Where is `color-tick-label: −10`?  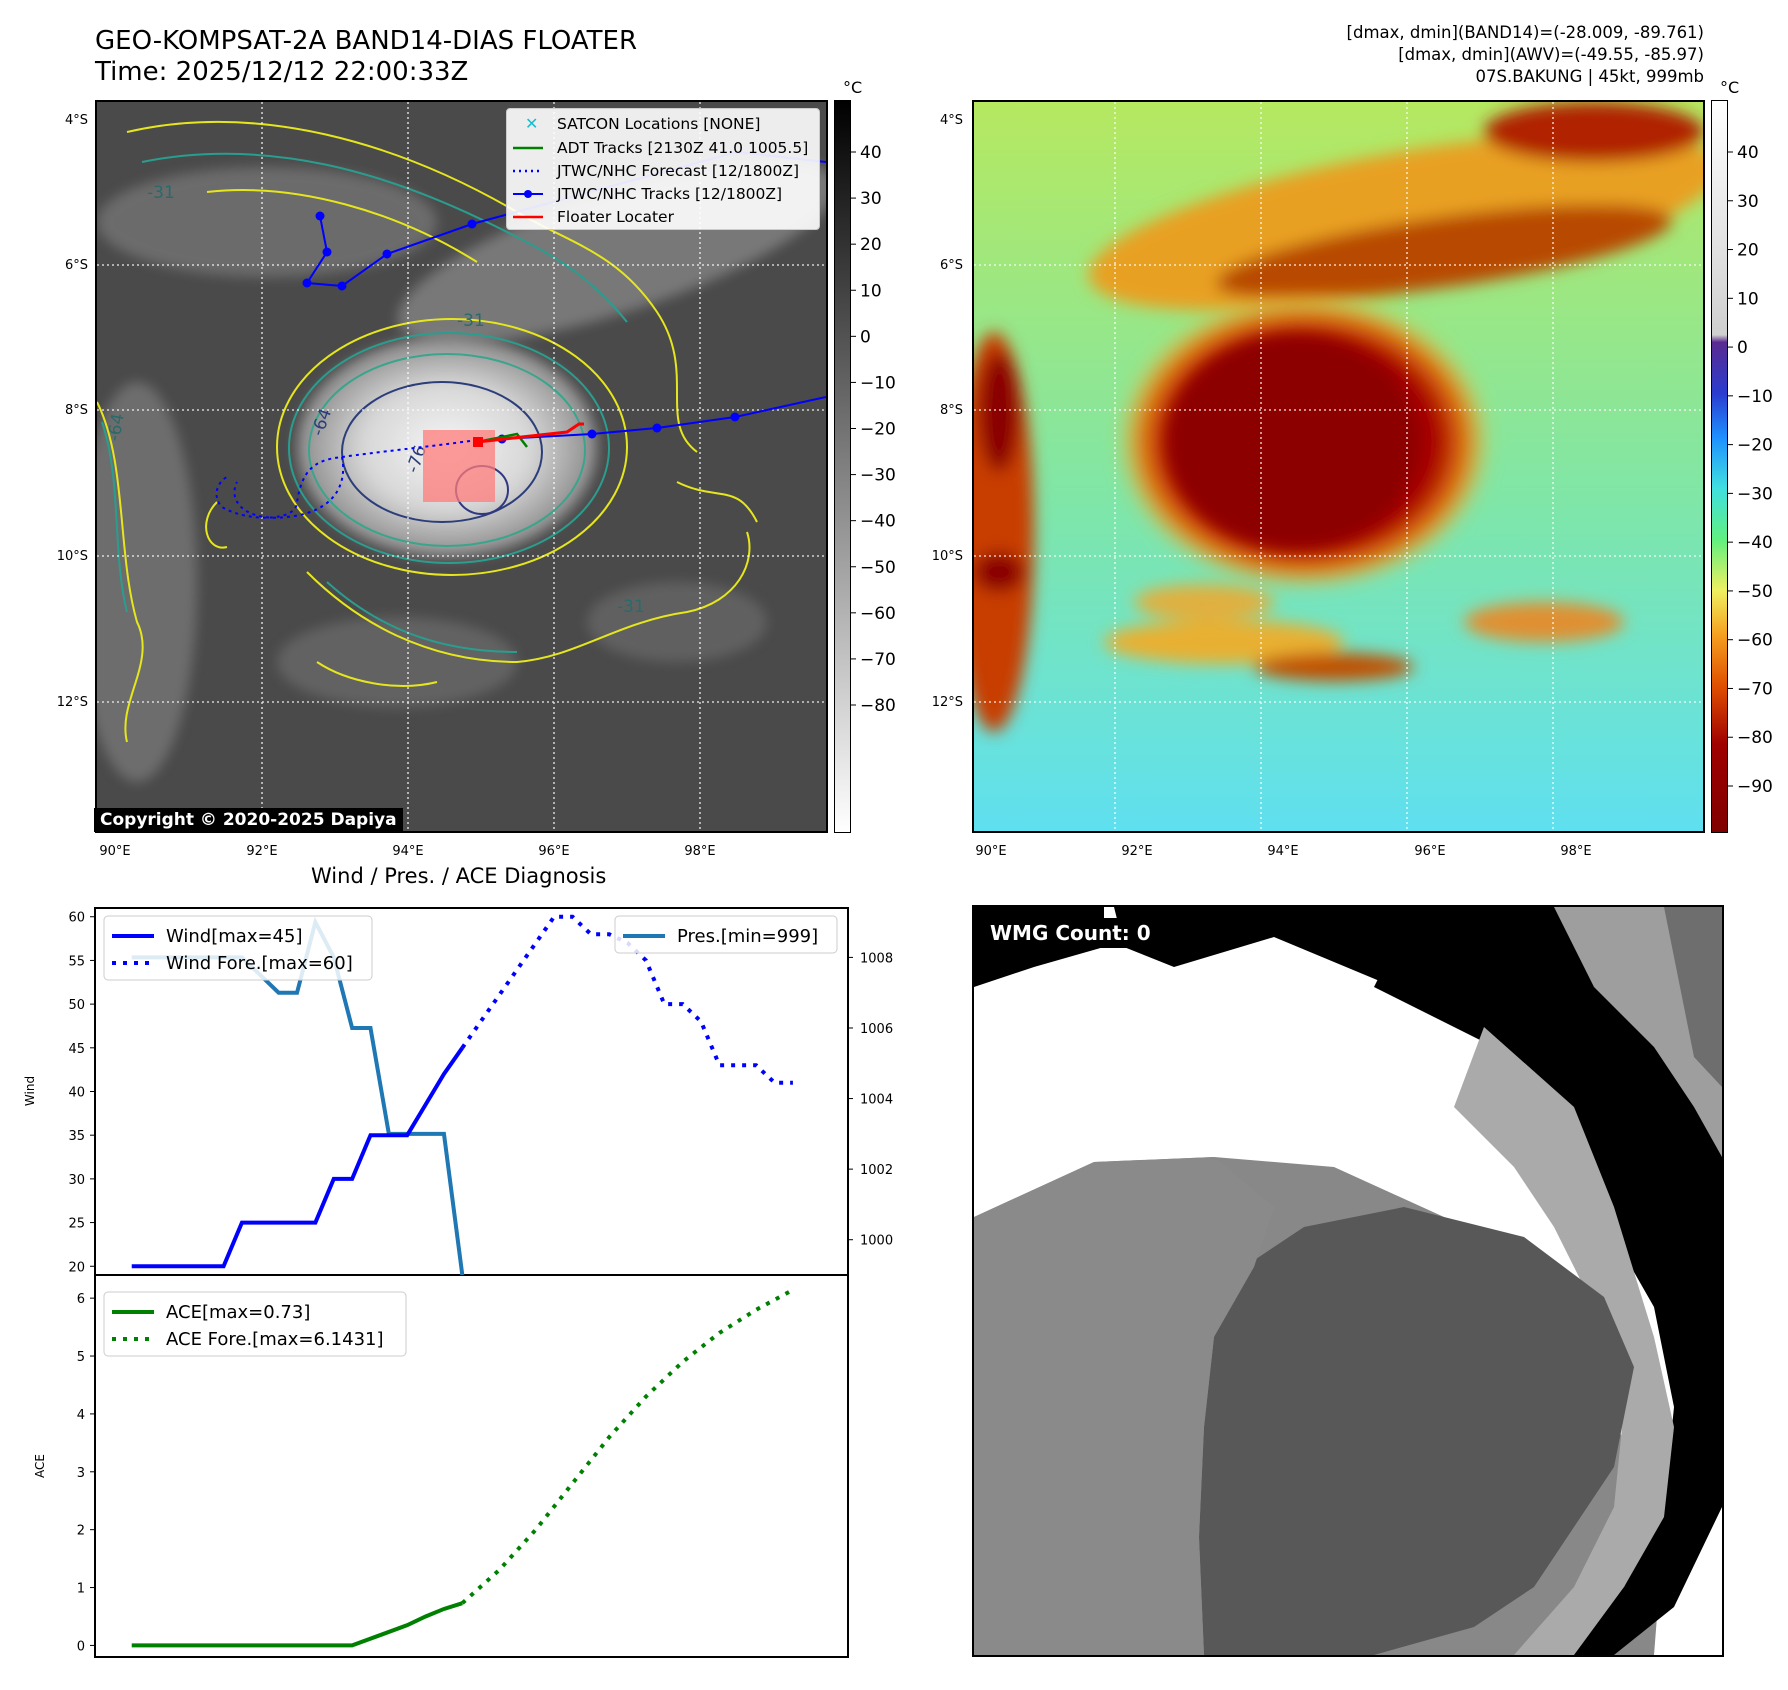
color-tick-label: −10 is located at coordinates (1755, 397).